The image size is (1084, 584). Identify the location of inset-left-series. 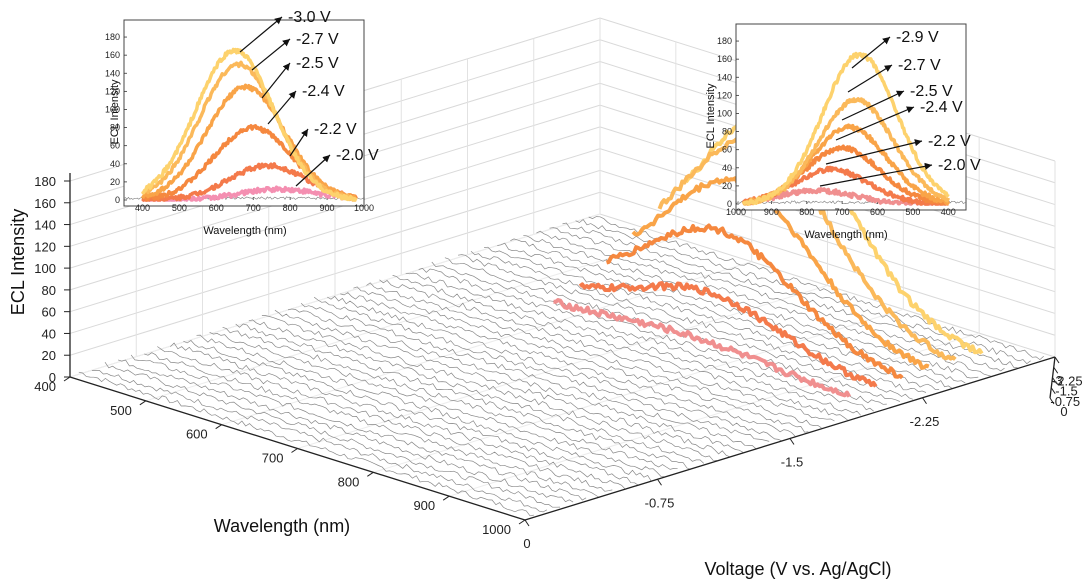
(243, 124).